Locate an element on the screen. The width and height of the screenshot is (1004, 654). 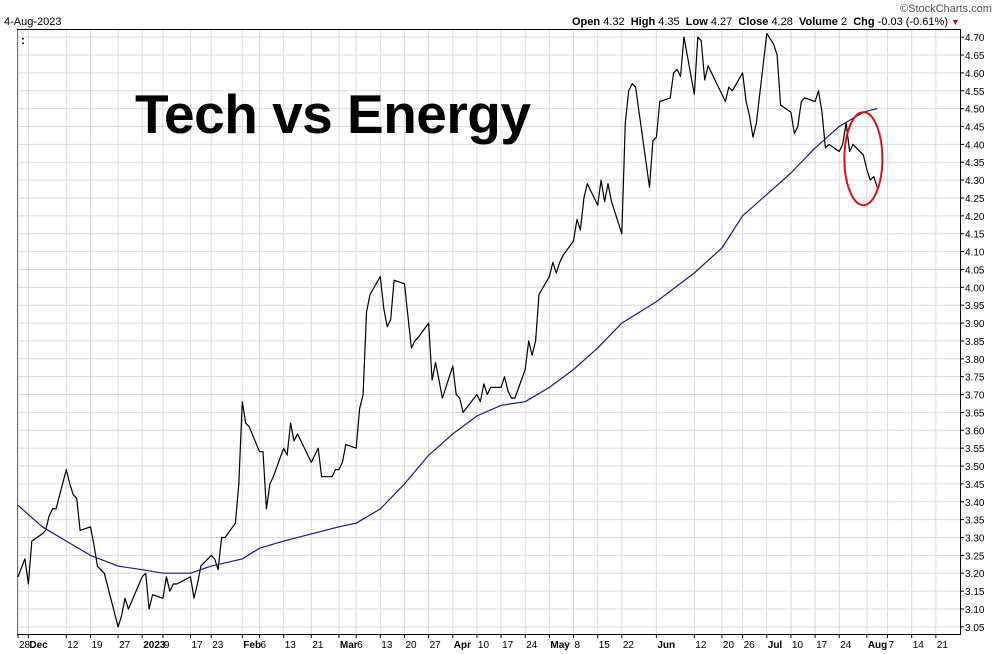
x-tick-label: 9 is located at coordinates (167, 645).